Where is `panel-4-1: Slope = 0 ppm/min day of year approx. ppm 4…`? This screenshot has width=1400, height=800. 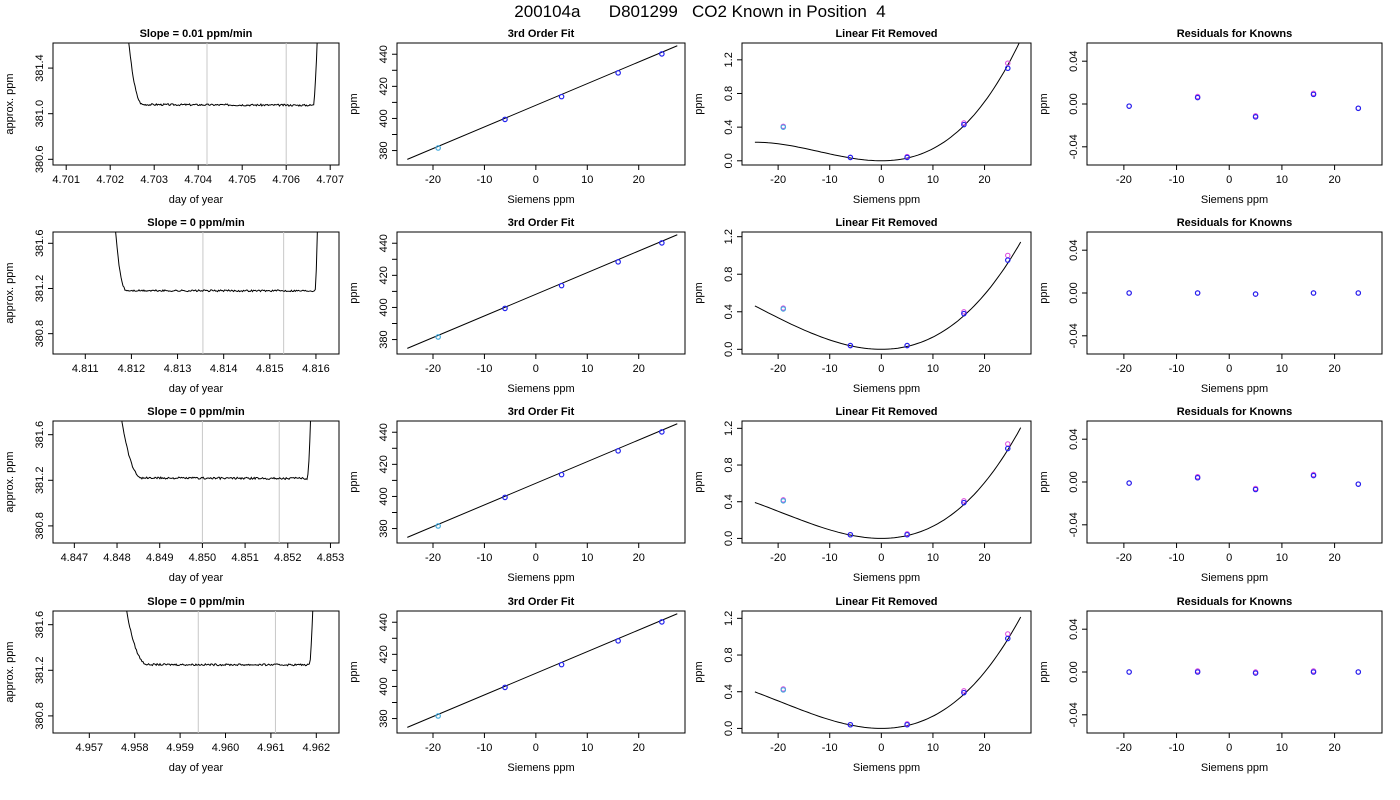 panel-4-1: Slope = 0 ppm/min day of year approx. ppm 4… is located at coordinates (172, 685).